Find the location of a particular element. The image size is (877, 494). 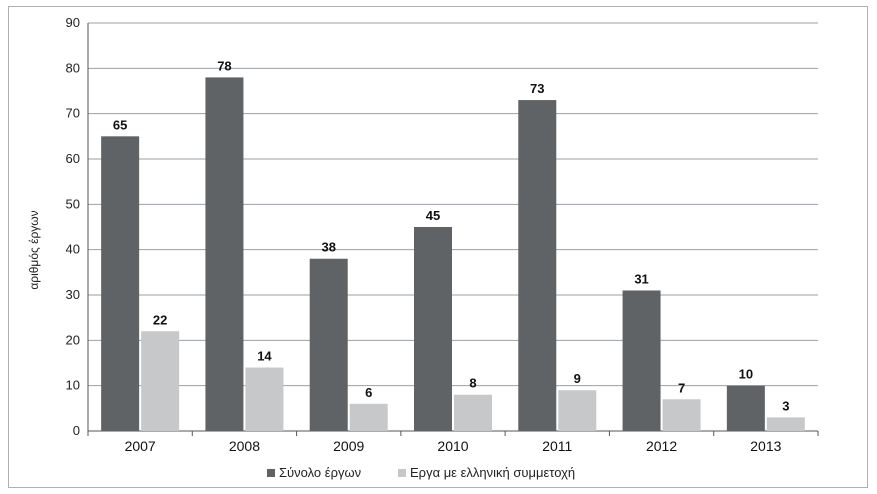

bar-greek-participation-2008 is located at coordinates (264, 399).